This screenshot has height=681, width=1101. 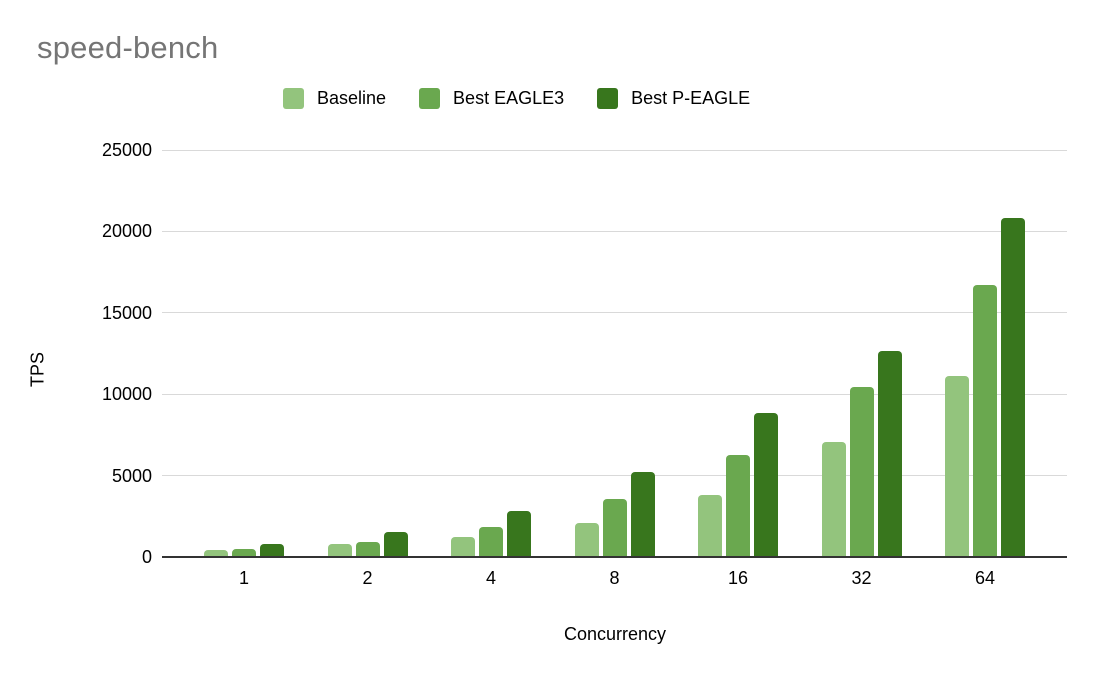 I want to click on legend-label-best-p-eagle: Best P-EAGLE, so click(x=691, y=98).